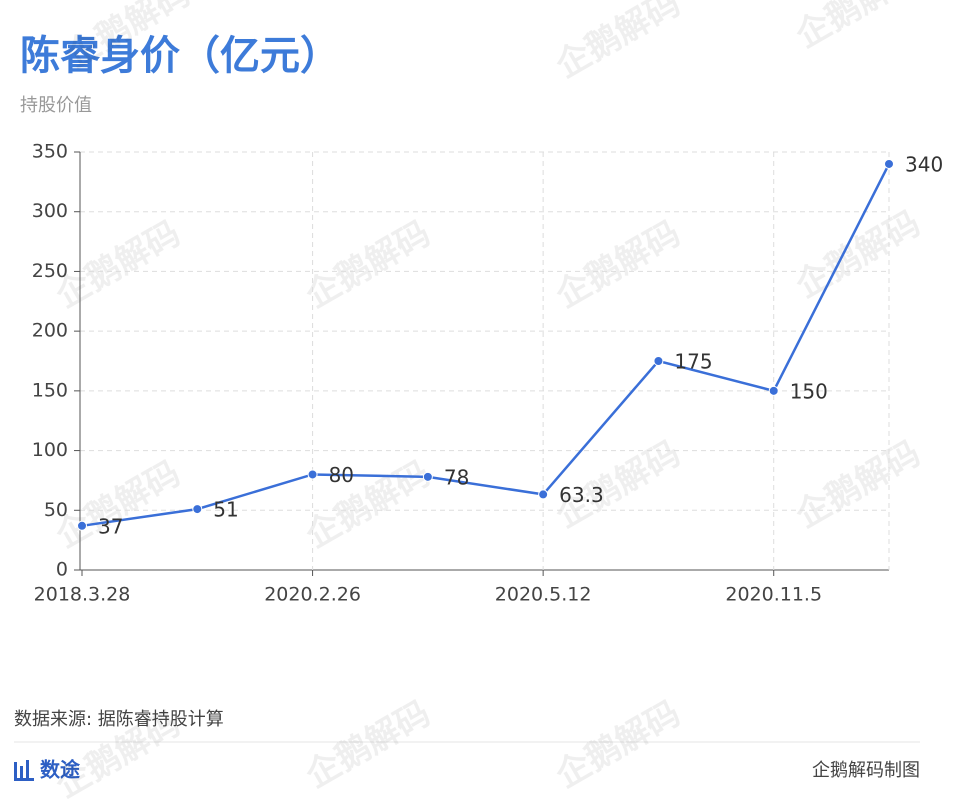  Describe the element at coordinates (341, 475) in the screenshot. I see `value-label: 80` at that location.